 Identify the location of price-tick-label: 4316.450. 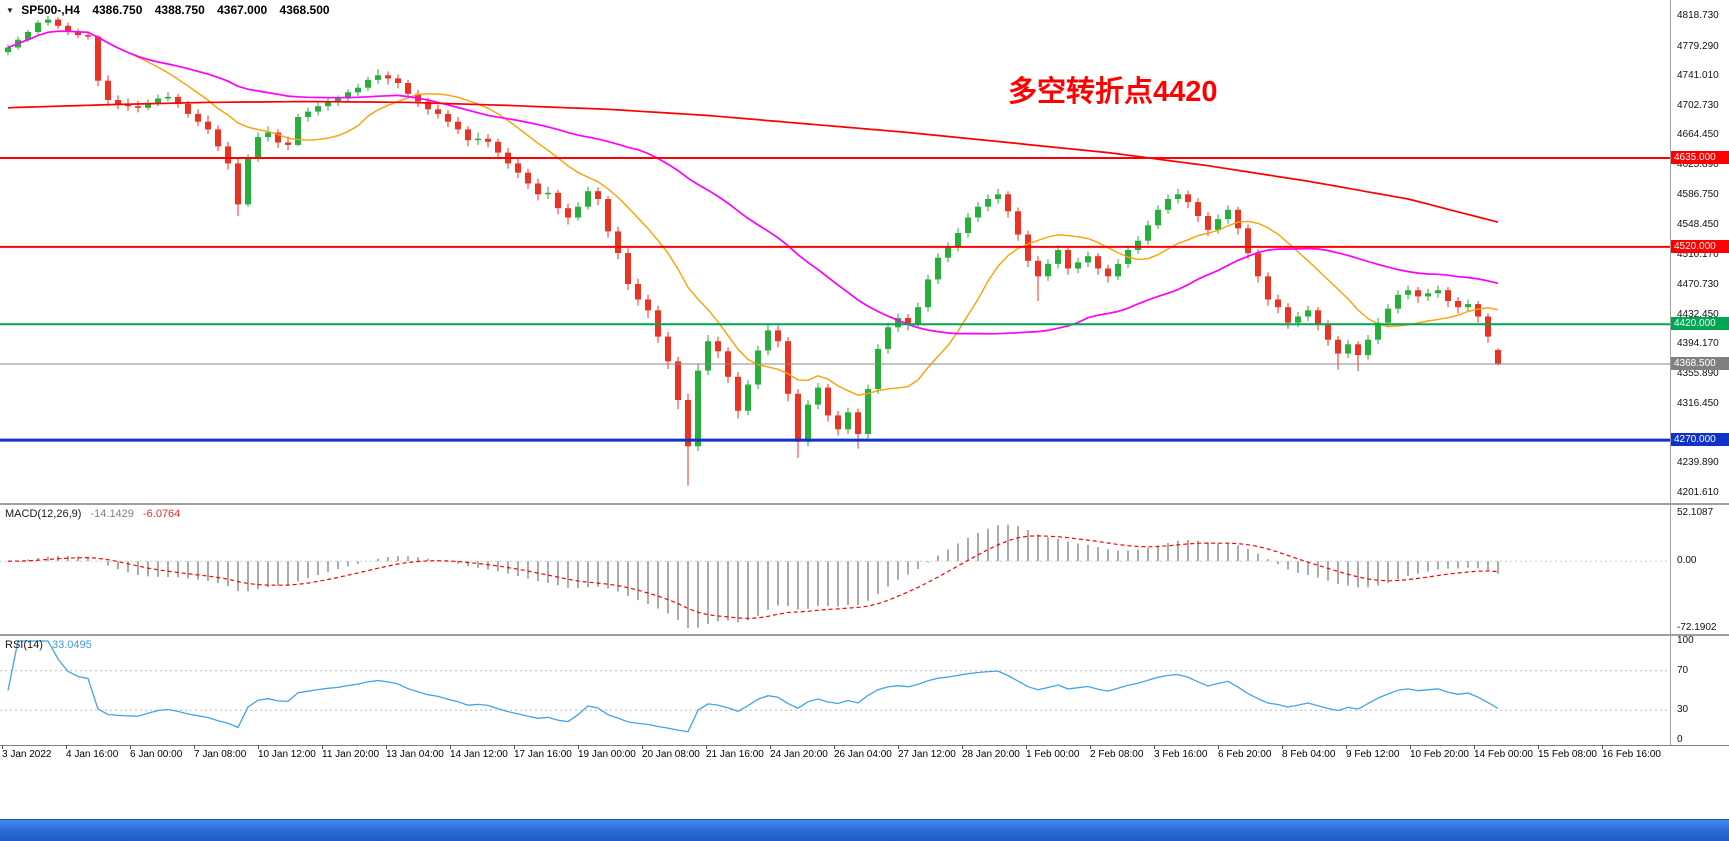
(1698, 404).